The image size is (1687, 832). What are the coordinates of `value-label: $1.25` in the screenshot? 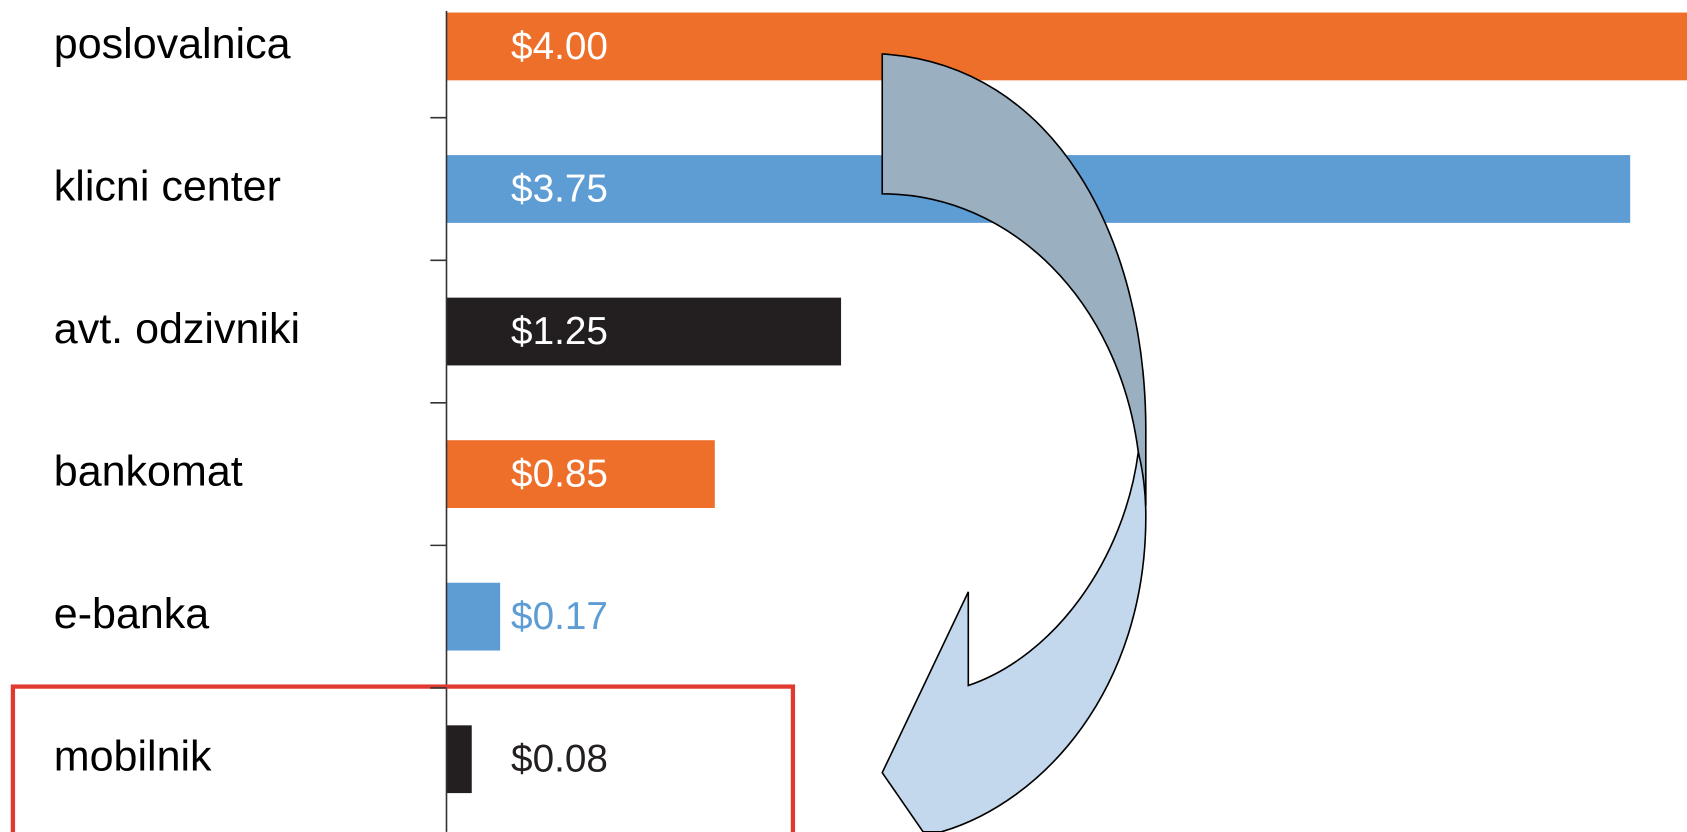 It's located at (559, 331).